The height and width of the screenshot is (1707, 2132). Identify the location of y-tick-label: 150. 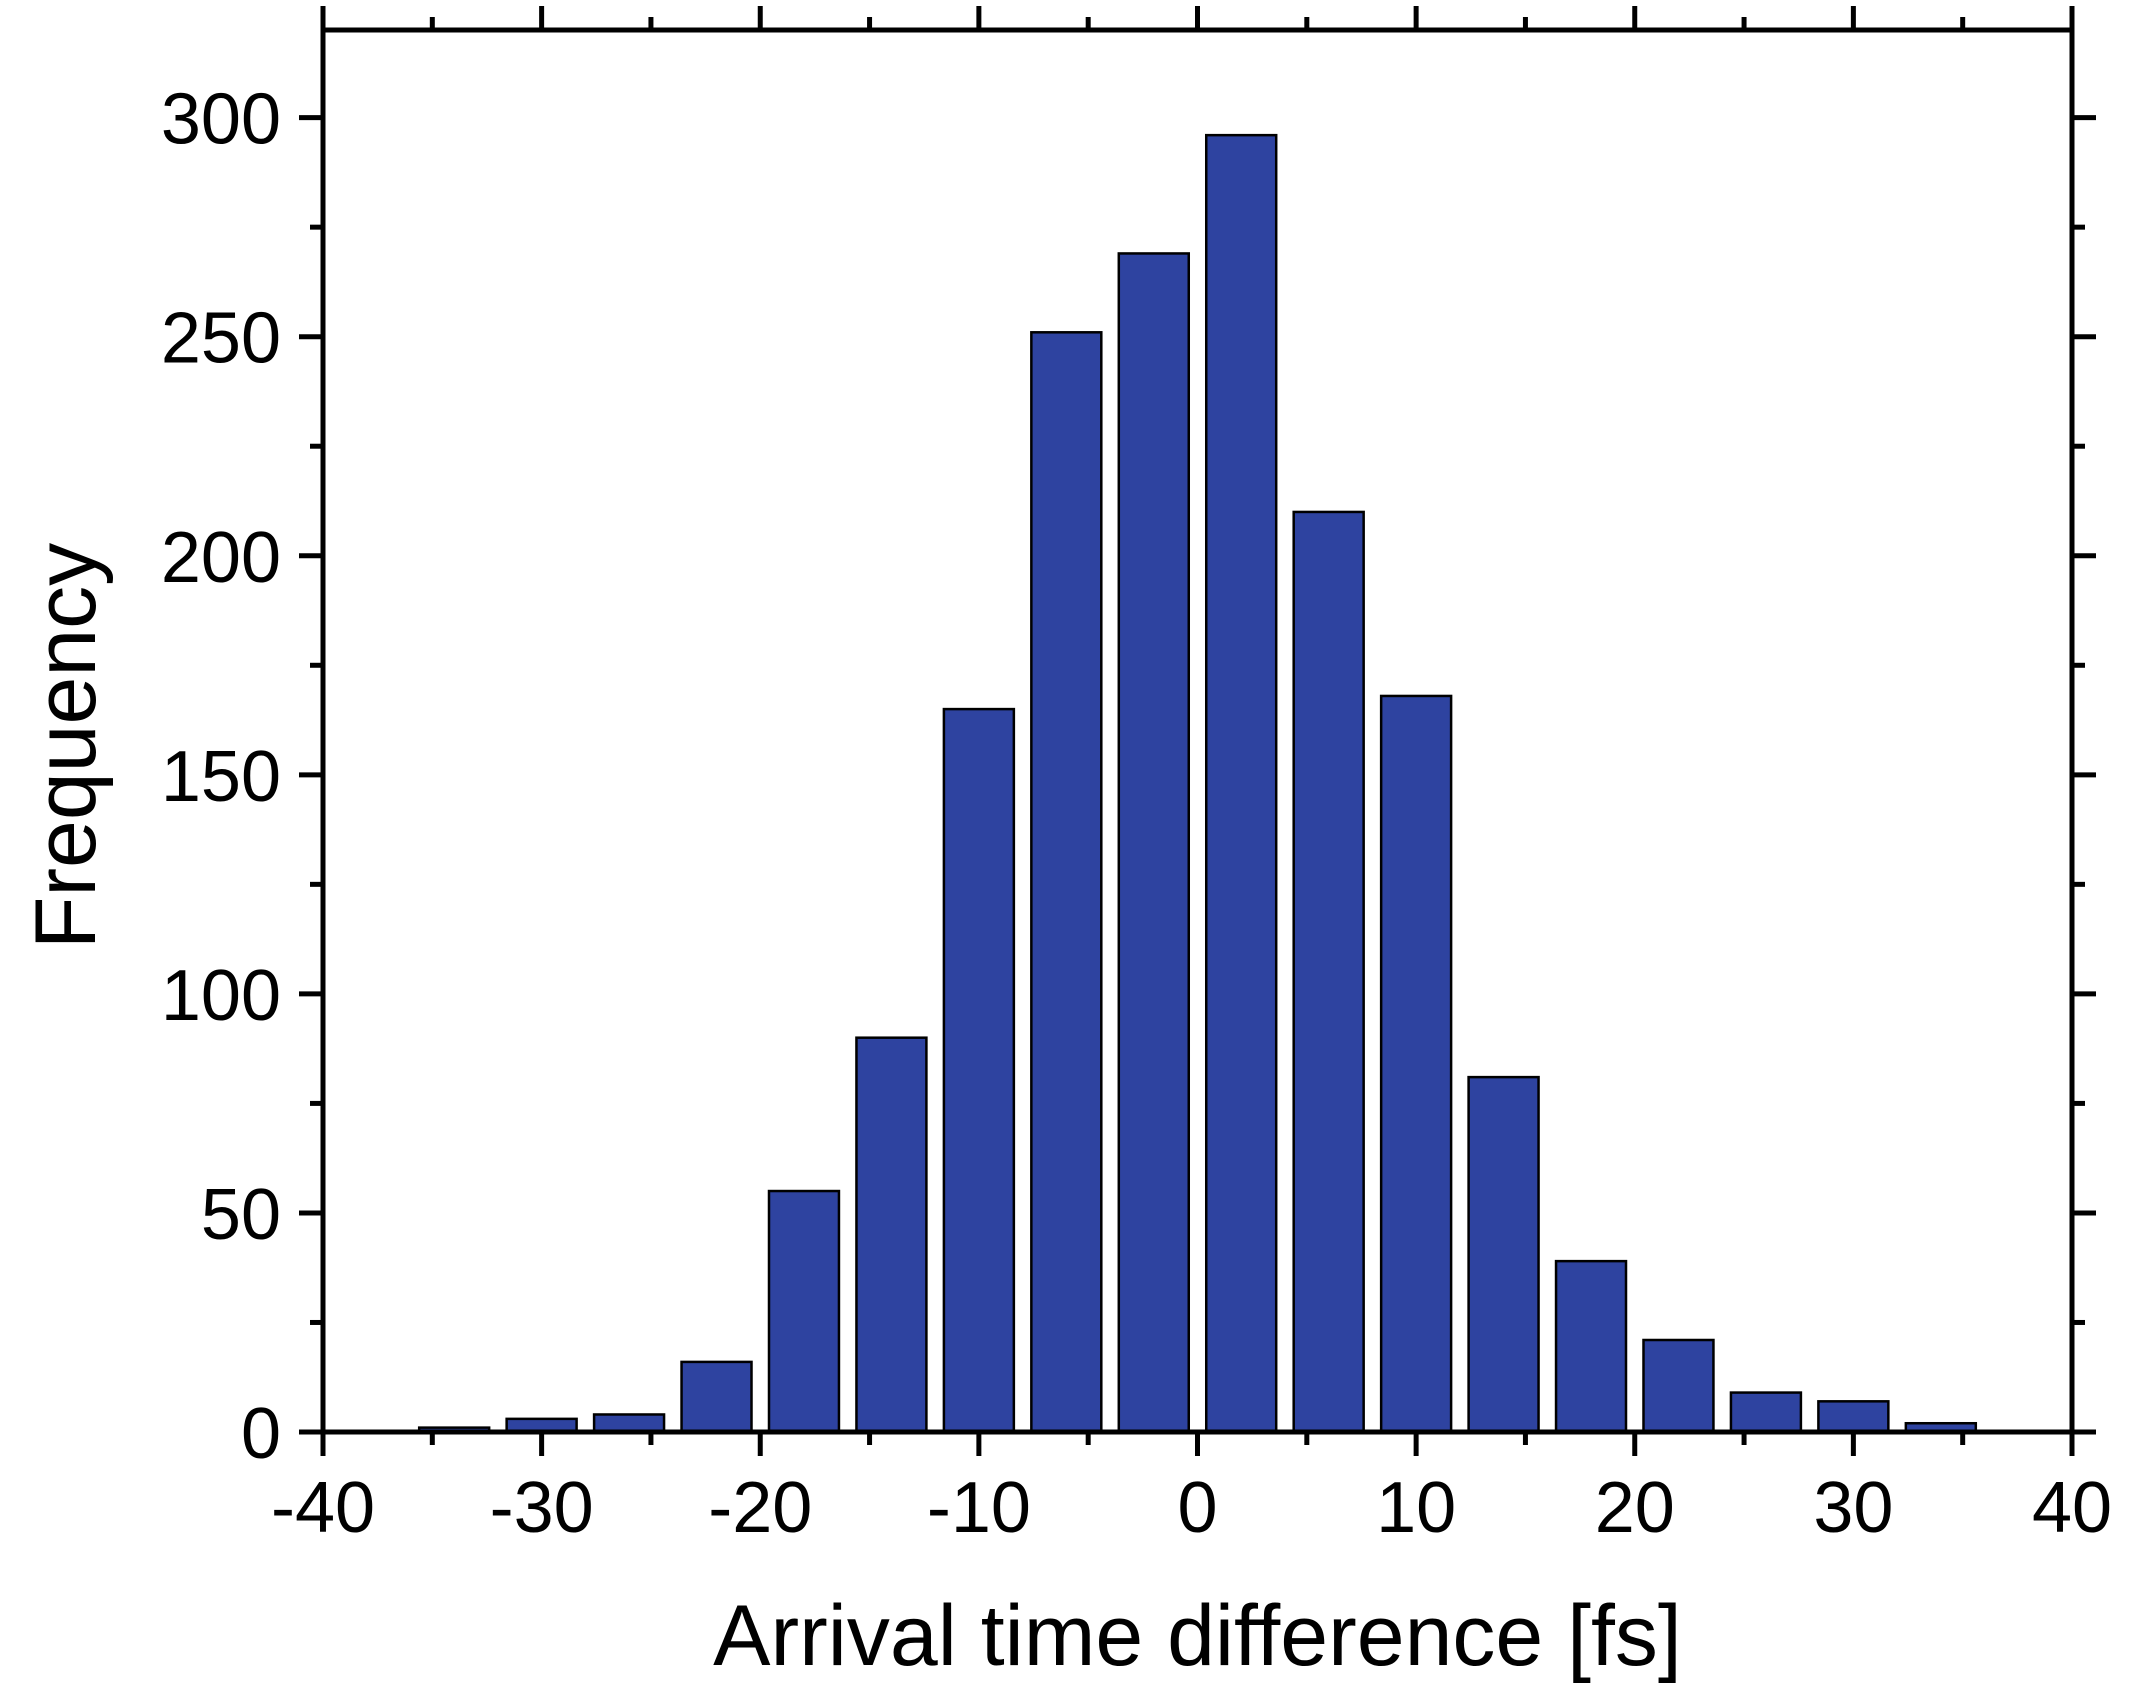
(221, 777).